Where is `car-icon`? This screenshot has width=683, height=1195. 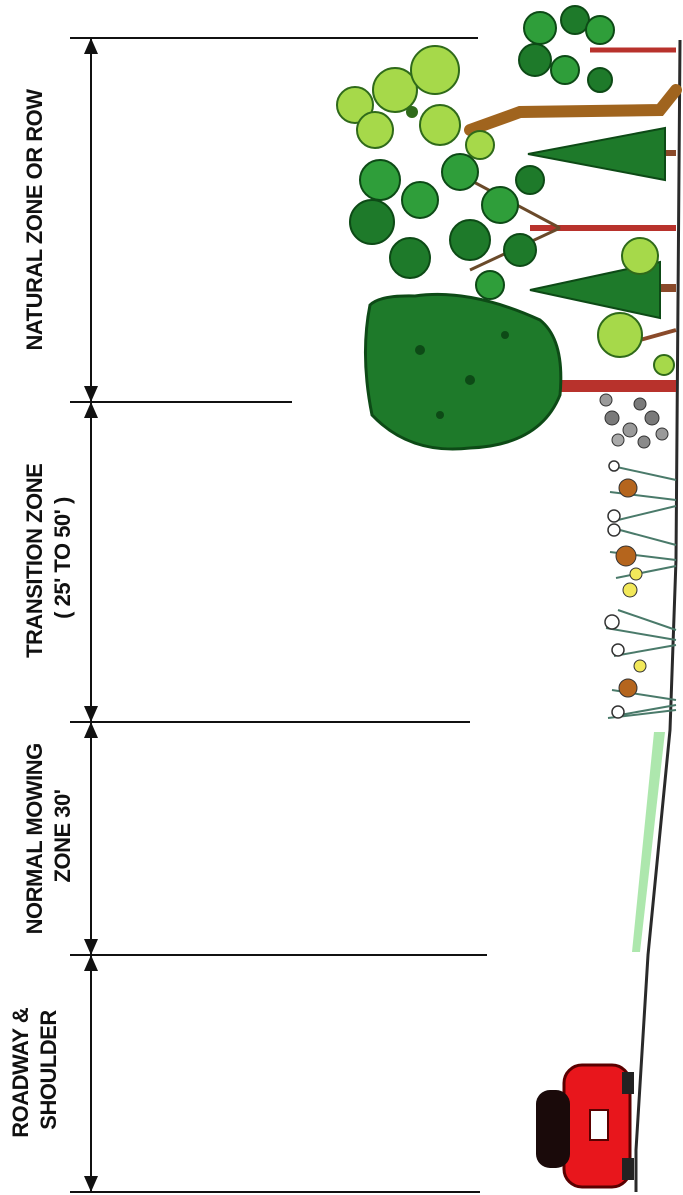 car-icon is located at coordinates (585, 1126).